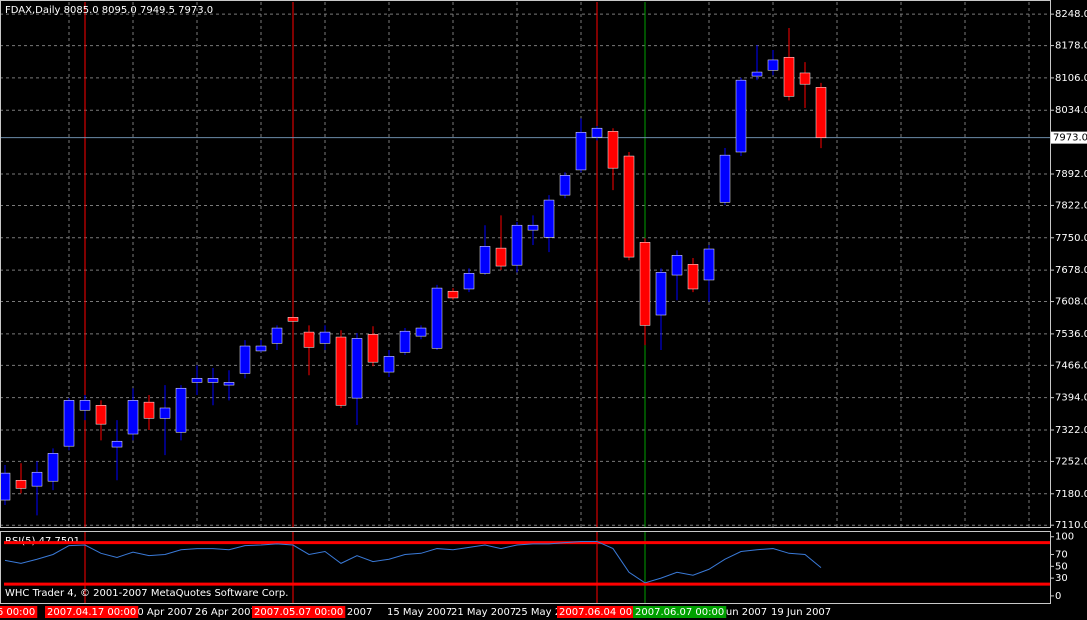 Image resolution: width=1087 pixels, height=620 pixels. What do you see at coordinates (1071, 110) in the screenshot?
I see `y-tick-label: 8034.0` at bounding box center [1071, 110].